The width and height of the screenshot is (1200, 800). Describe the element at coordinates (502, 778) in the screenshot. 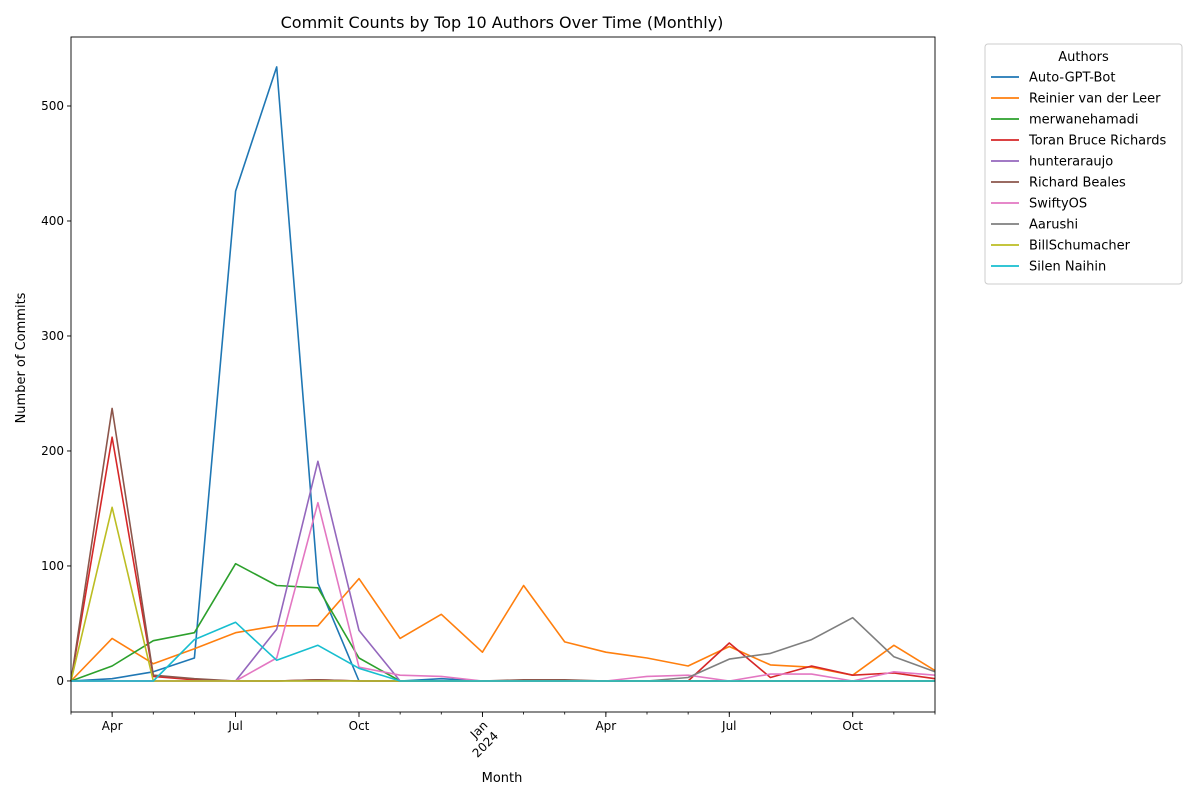

I see `x-axis-label: Month` at that location.